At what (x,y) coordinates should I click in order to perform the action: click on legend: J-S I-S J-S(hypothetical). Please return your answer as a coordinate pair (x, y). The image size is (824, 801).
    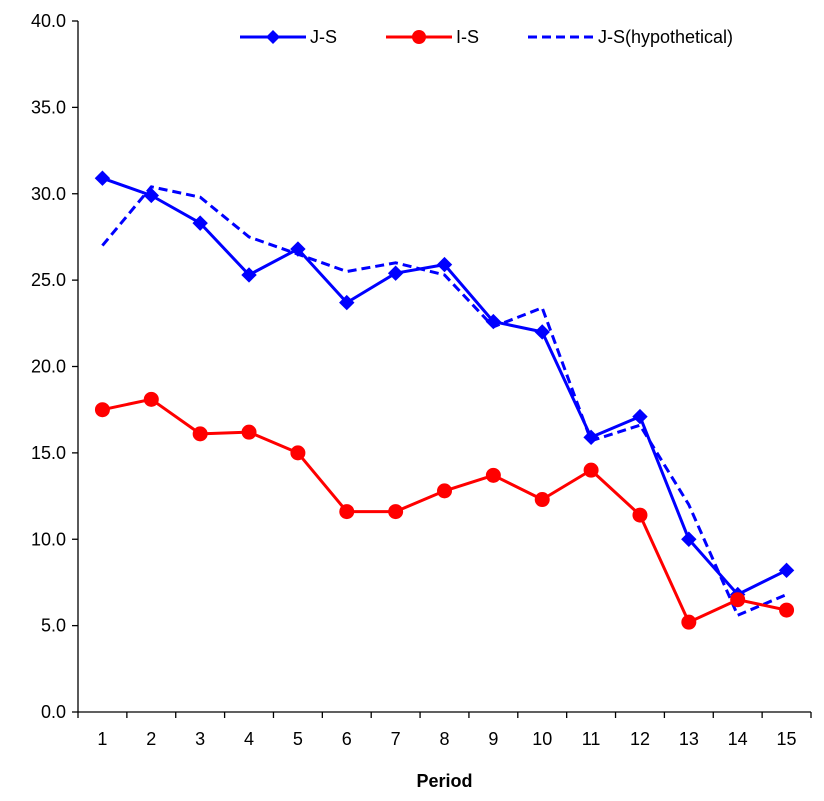
    Looking at the image, I should click on (486, 37).